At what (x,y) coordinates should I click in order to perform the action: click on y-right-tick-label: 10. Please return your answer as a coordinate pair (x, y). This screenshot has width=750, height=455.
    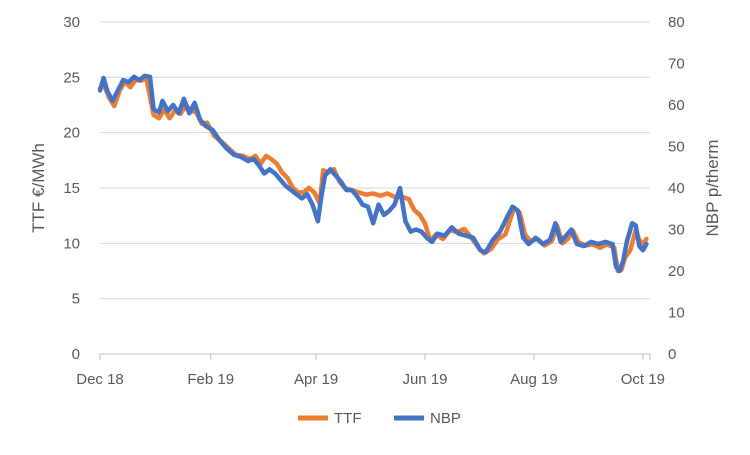
    Looking at the image, I should click on (676, 313).